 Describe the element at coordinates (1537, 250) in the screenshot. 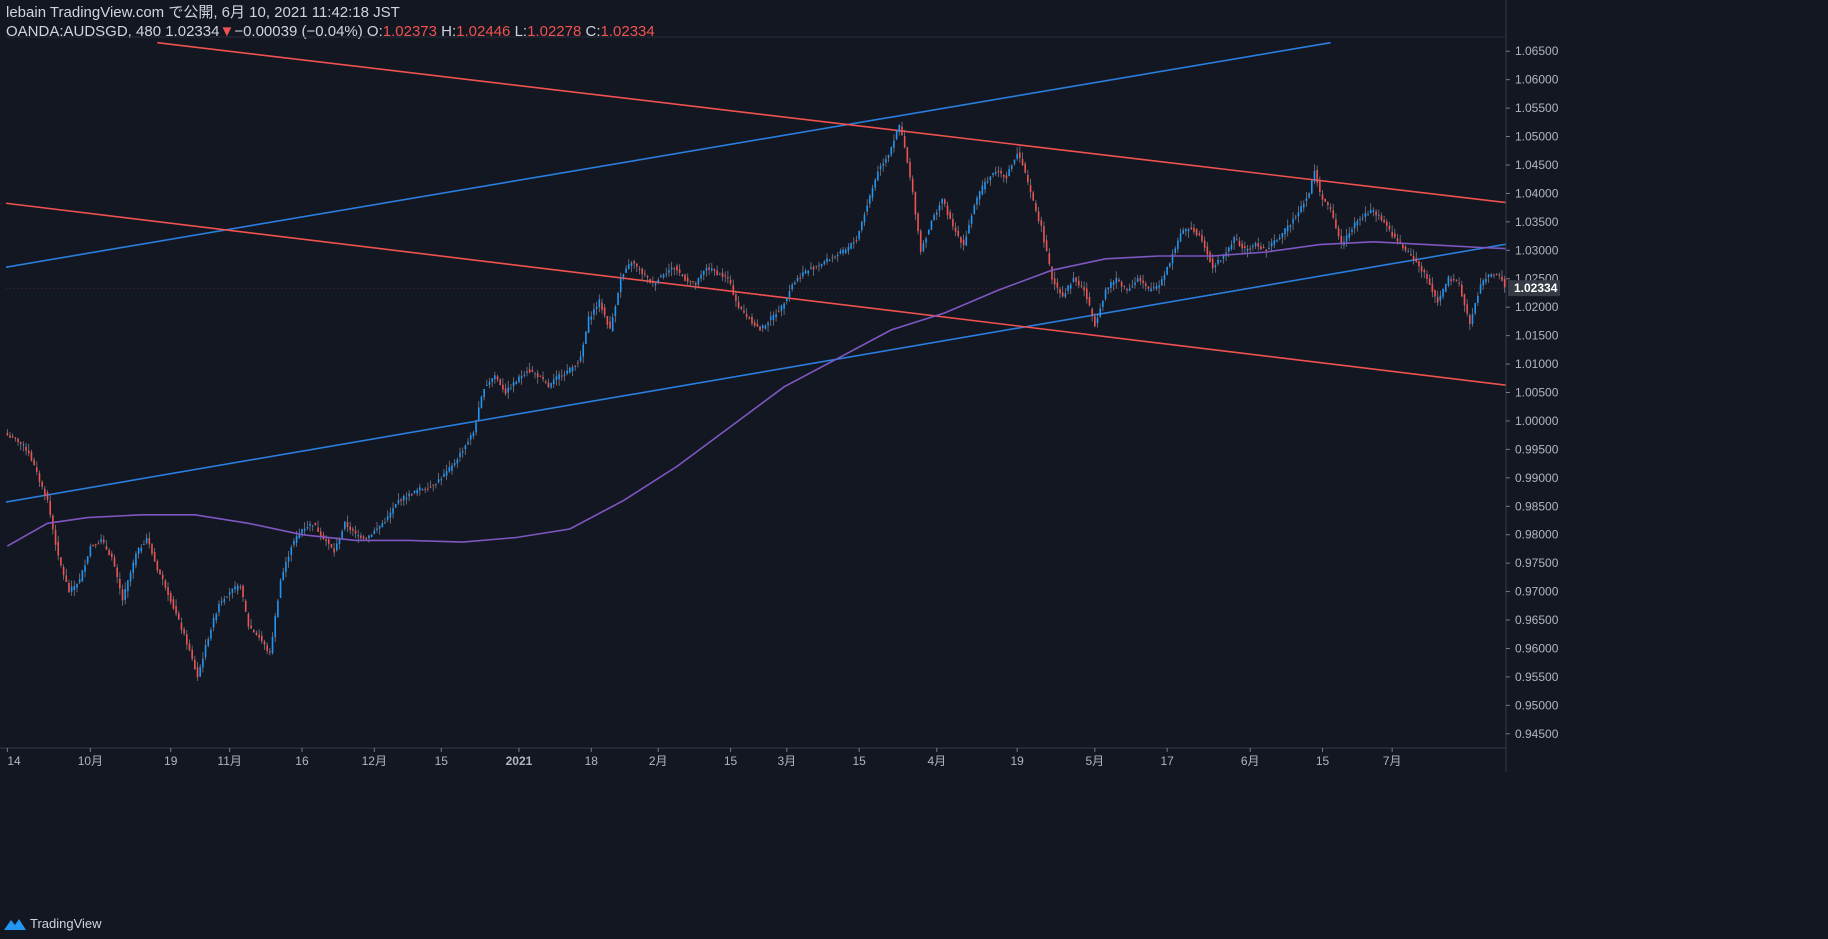

I see `y-tick-label: 1.03000` at that location.